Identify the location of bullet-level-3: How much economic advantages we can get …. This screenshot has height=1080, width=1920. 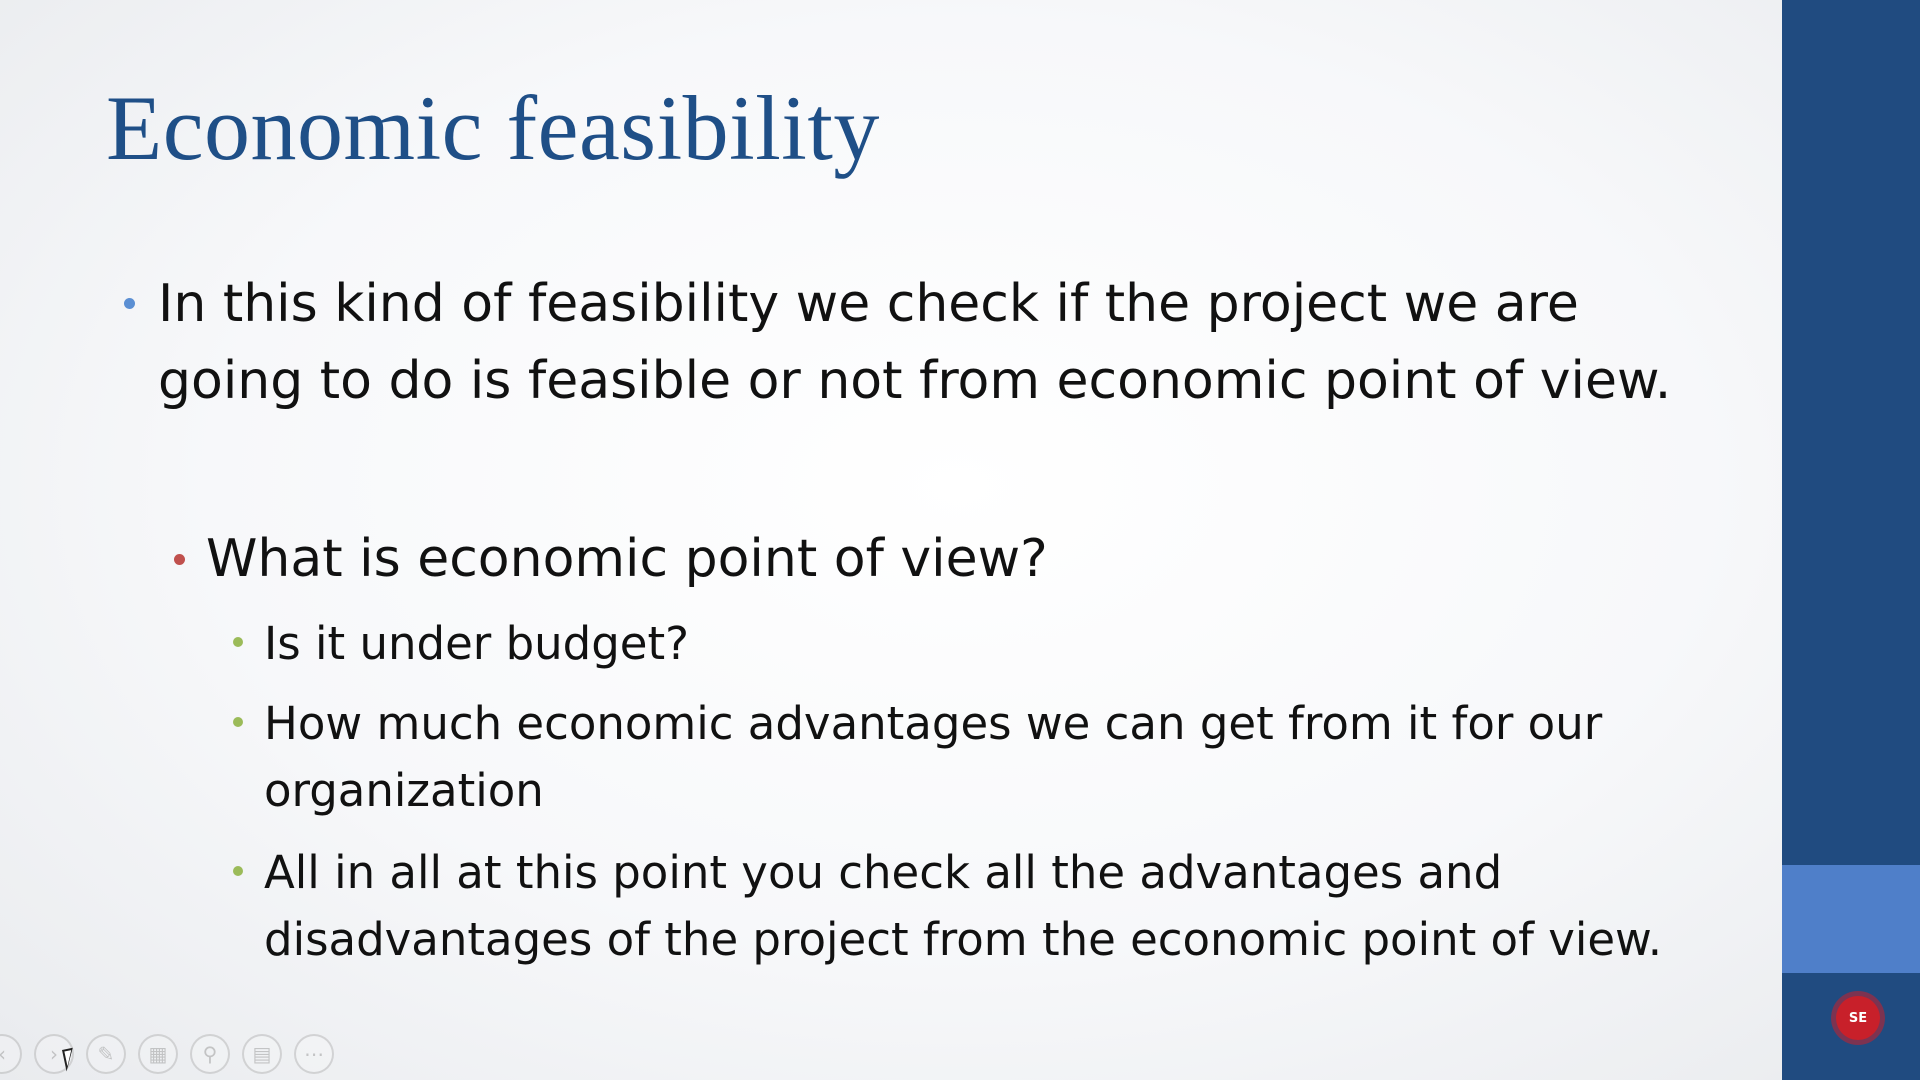
(968, 757).